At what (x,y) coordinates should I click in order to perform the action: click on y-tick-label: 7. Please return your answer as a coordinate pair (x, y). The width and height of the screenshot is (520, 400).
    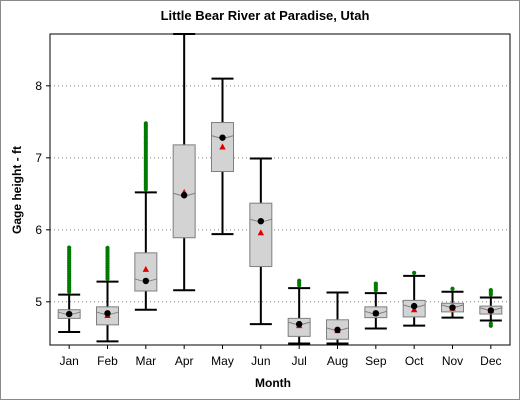
    Looking at the image, I should click on (38, 158).